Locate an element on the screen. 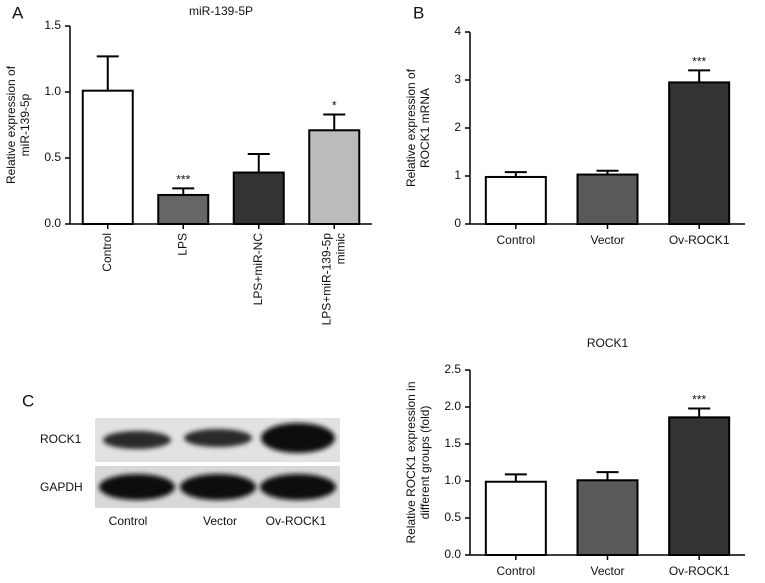 The image size is (765, 583). chart-title: miR-139-5P is located at coordinates (221, 11).